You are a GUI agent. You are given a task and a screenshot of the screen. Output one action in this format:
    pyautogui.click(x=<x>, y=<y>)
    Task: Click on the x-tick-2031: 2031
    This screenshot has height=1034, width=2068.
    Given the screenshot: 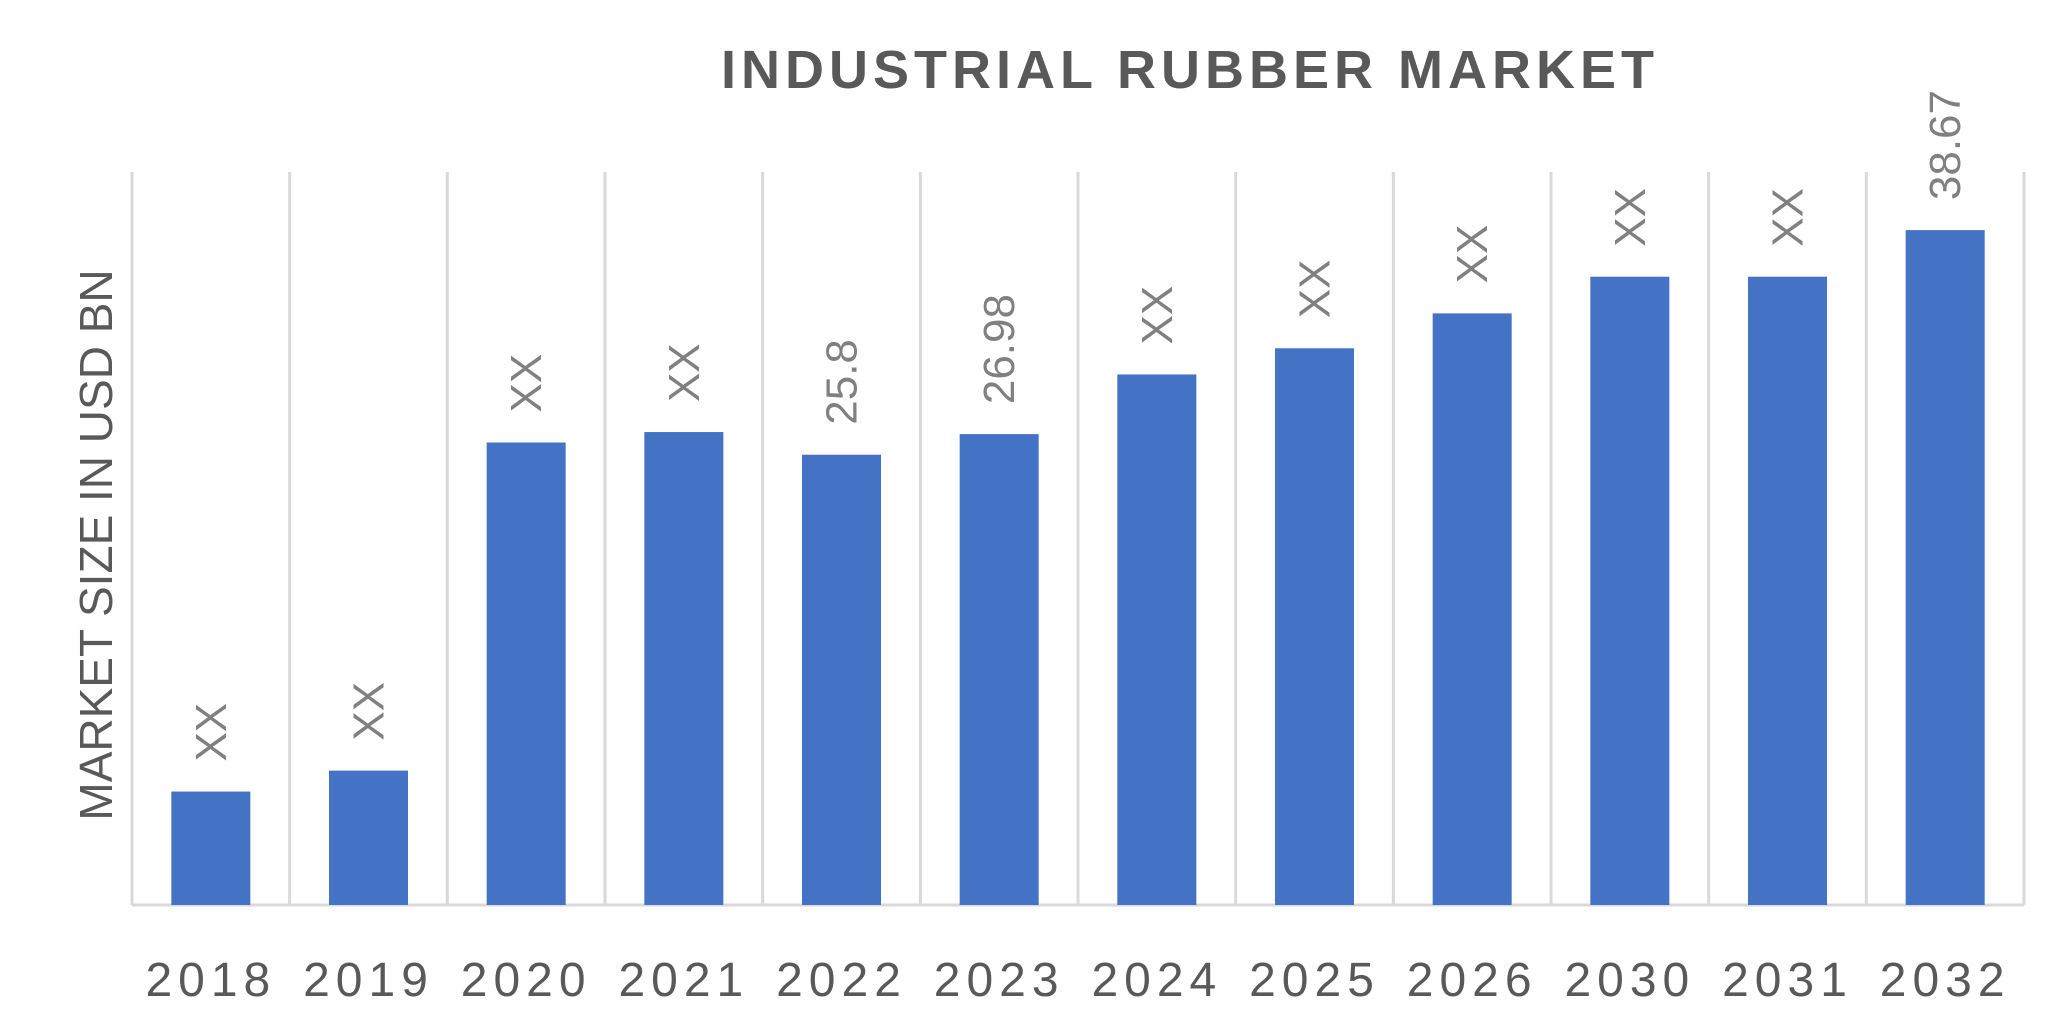 What is the action you would take?
    pyautogui.click(x=1787, y=980)
    